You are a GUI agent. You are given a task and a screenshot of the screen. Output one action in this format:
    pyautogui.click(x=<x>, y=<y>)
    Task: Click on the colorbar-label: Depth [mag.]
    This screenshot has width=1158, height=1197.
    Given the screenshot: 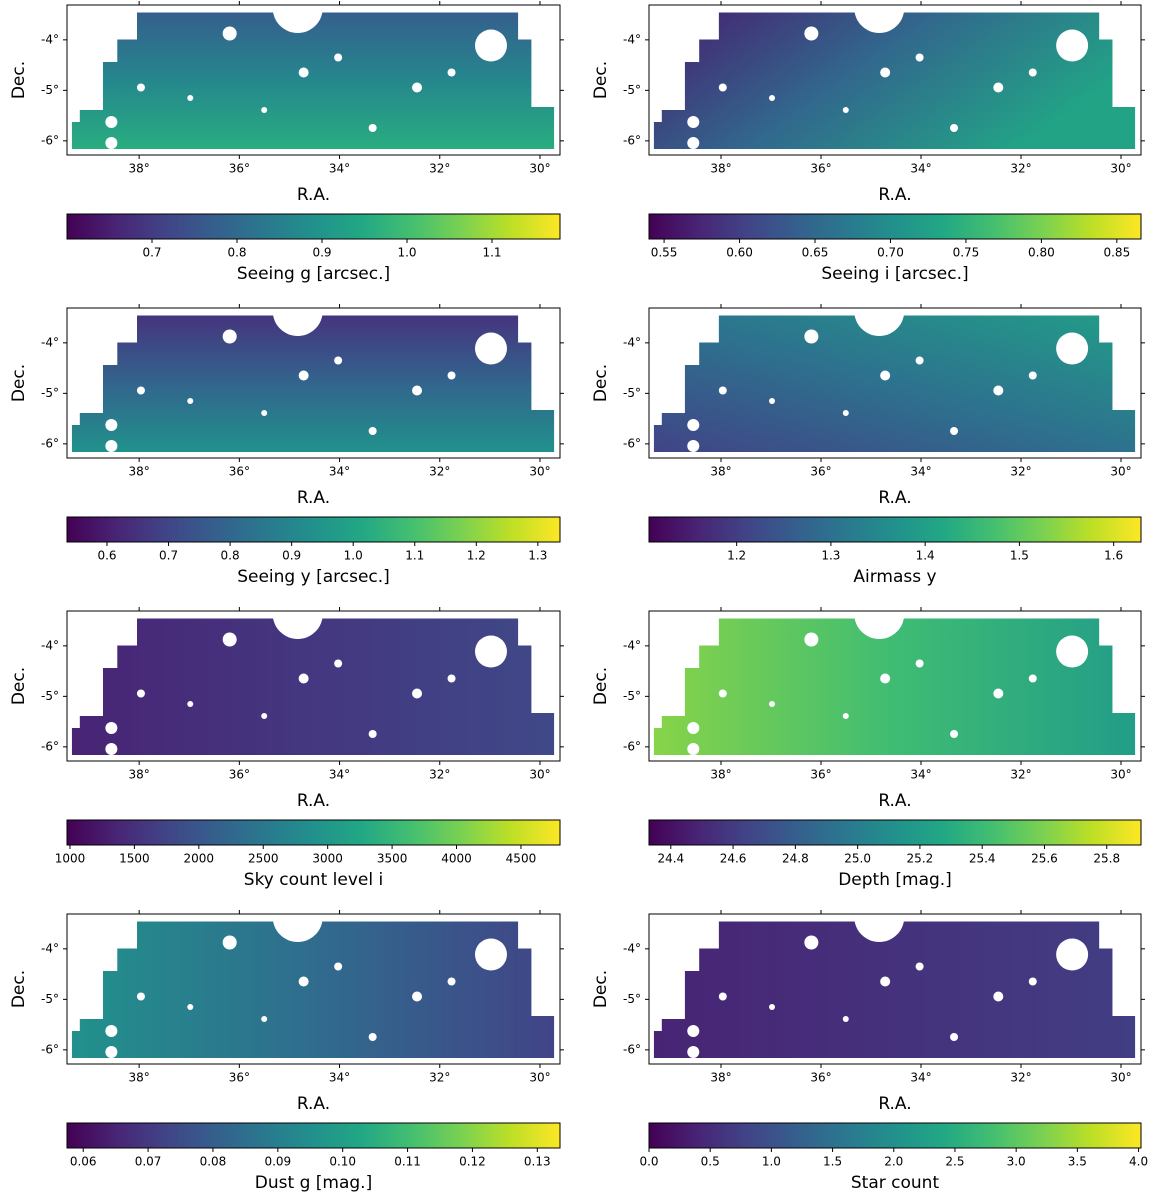 What is the action you would take?
    pyautogui.click(x=895, y=880)
    